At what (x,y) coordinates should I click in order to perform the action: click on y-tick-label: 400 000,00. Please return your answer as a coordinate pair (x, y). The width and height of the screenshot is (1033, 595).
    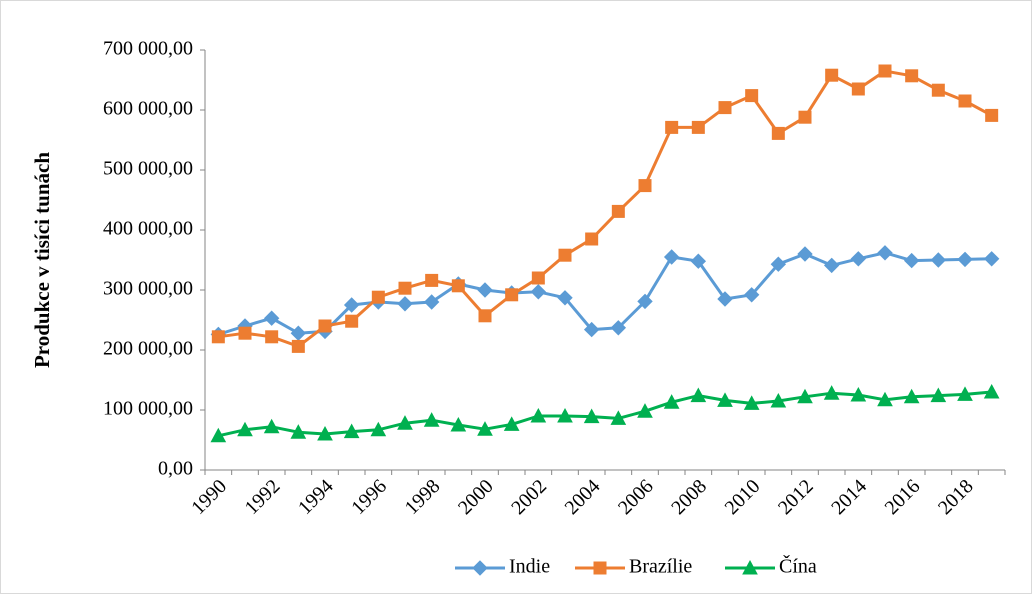
    Looking at the image, I should click on (148, 229).